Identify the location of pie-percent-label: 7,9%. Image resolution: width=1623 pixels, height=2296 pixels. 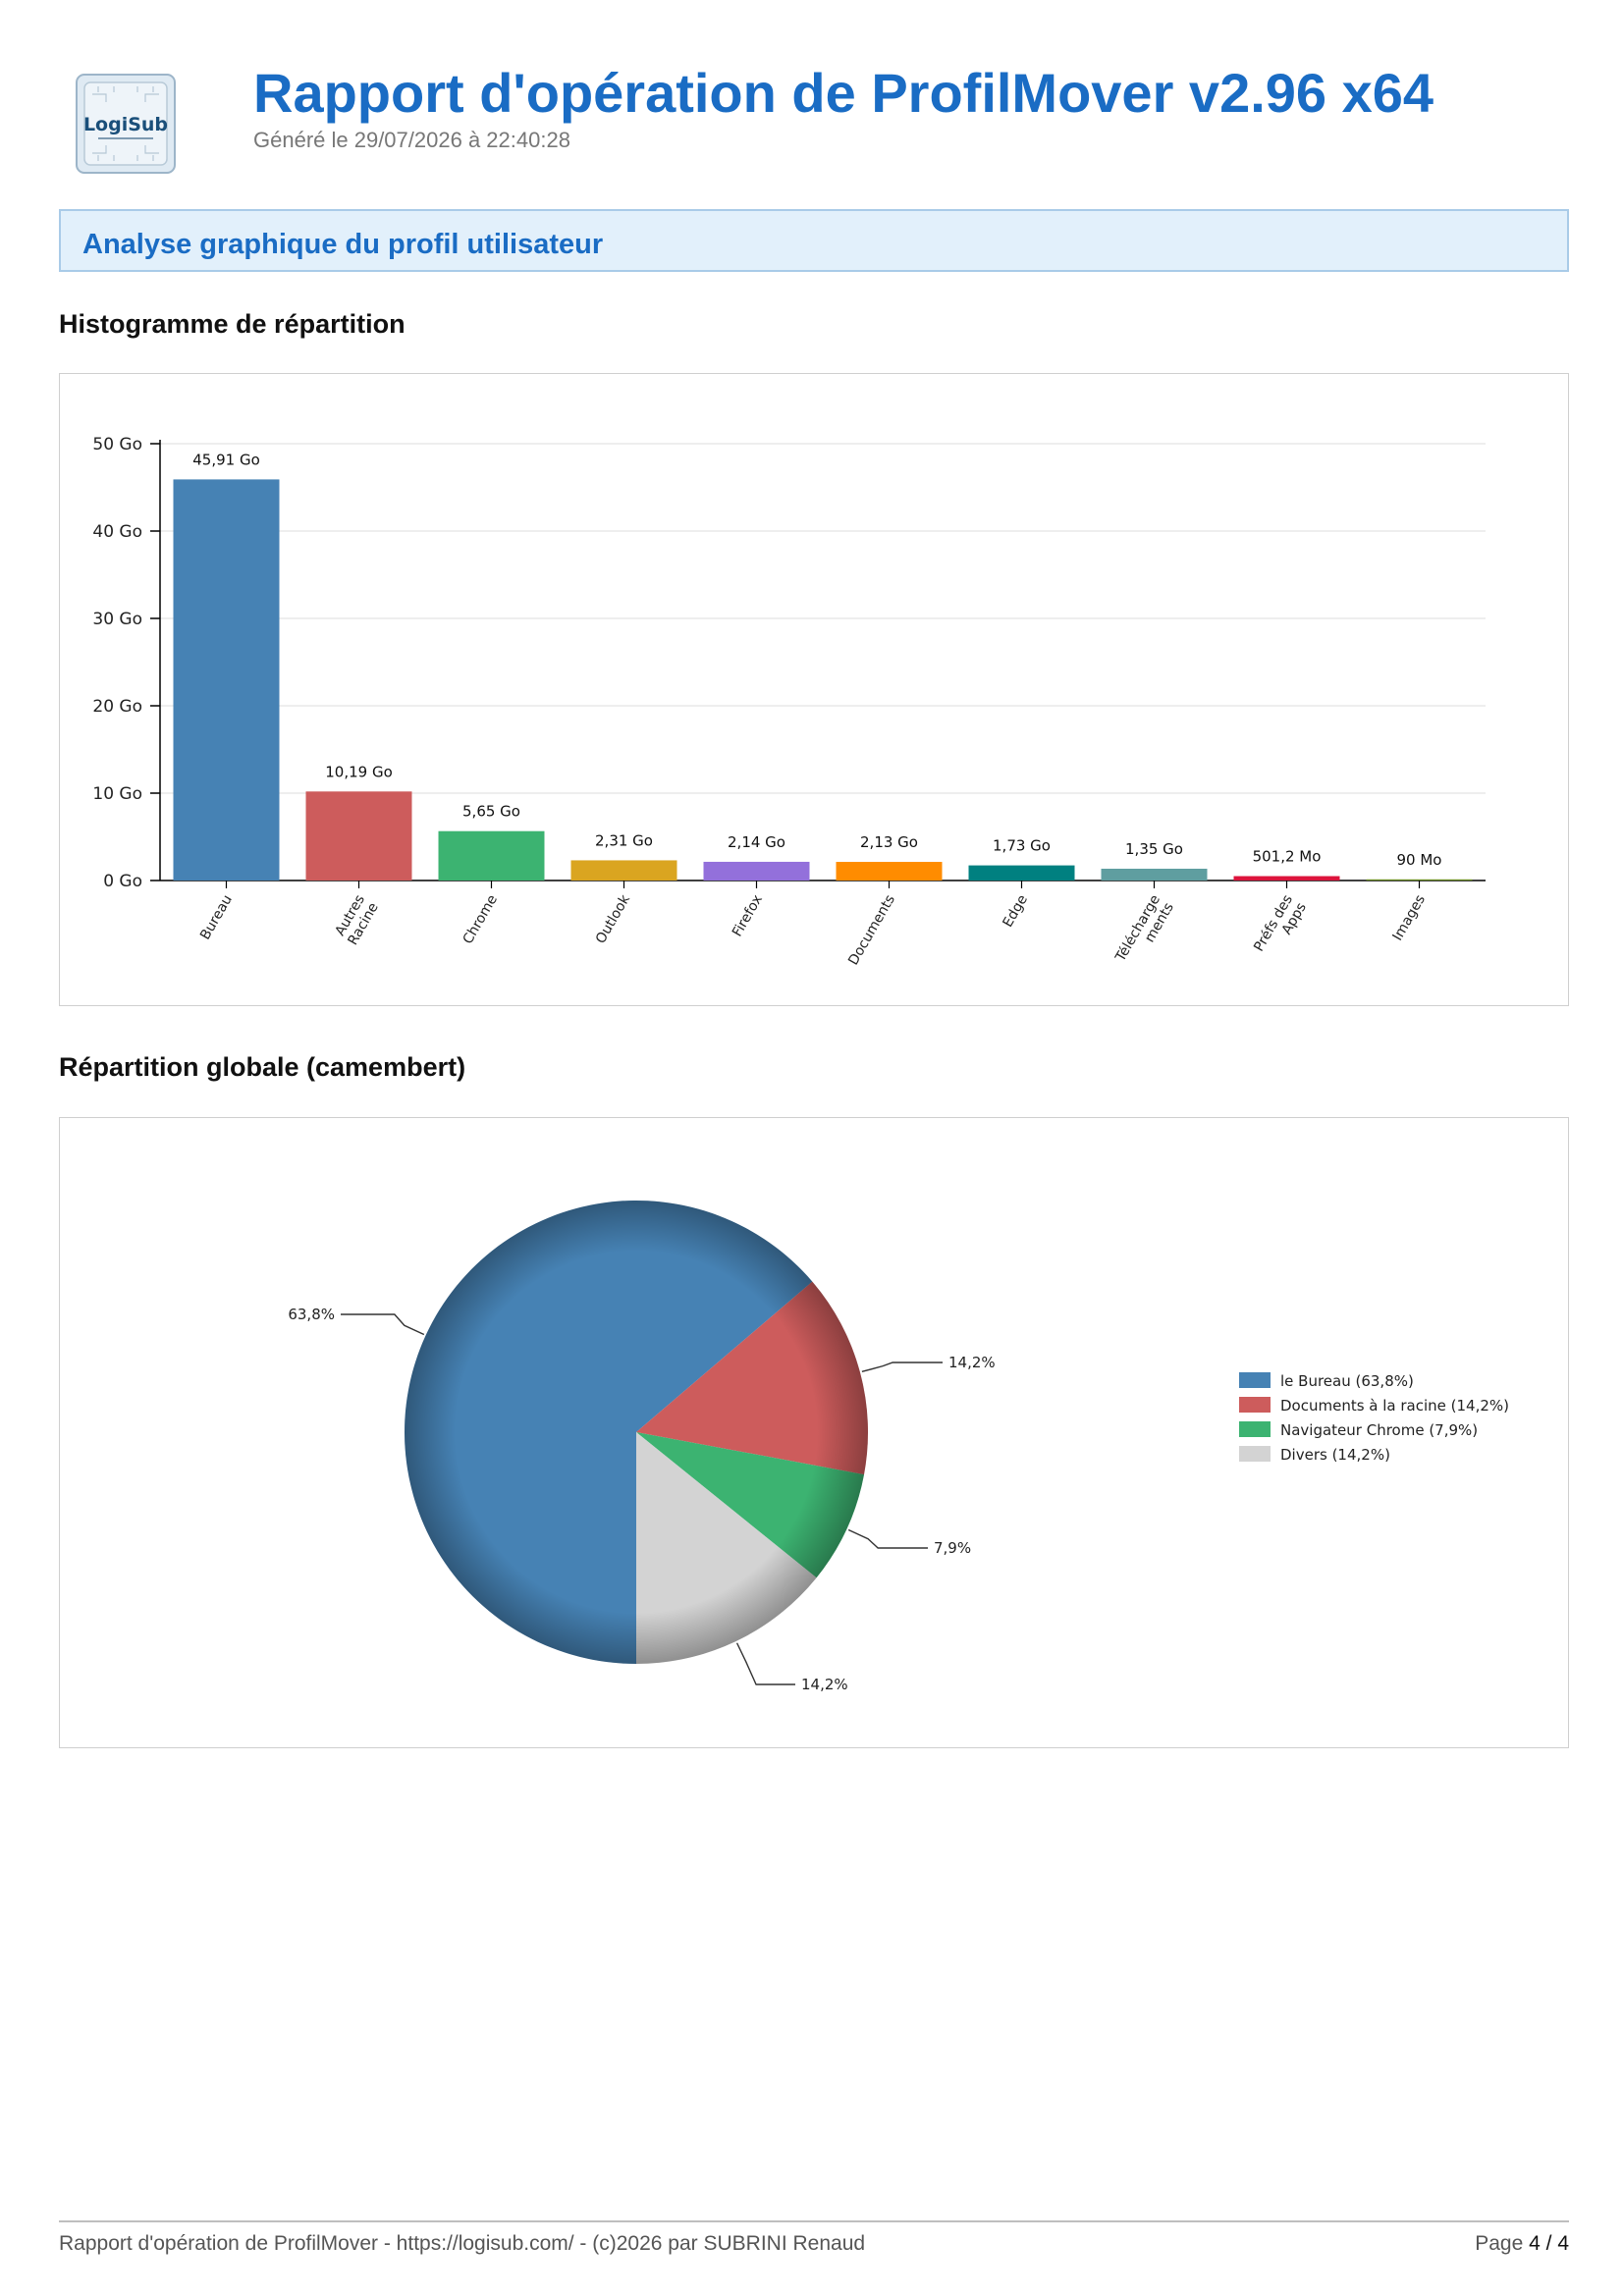
(952, 1548).